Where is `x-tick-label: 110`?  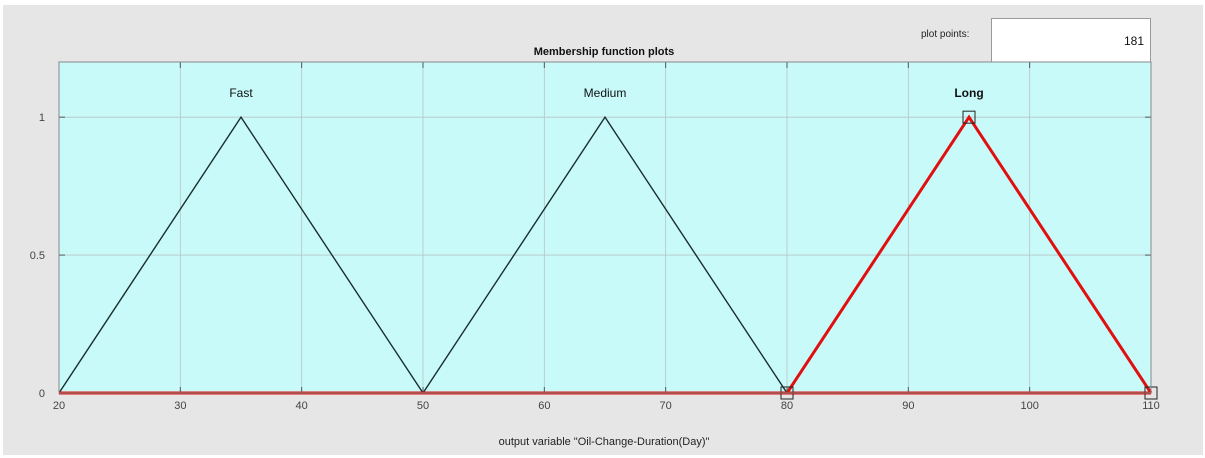 x-tick-label: 110 is located at coordinates (1151, 406).